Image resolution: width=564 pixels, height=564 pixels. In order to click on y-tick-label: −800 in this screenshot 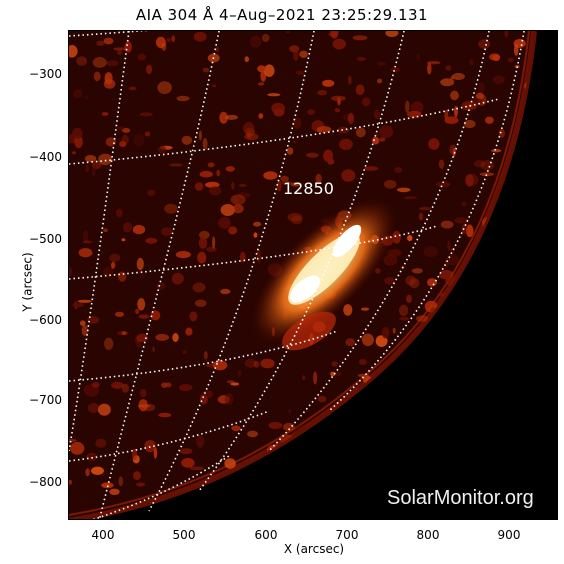, I will do `click(45, 482)`.